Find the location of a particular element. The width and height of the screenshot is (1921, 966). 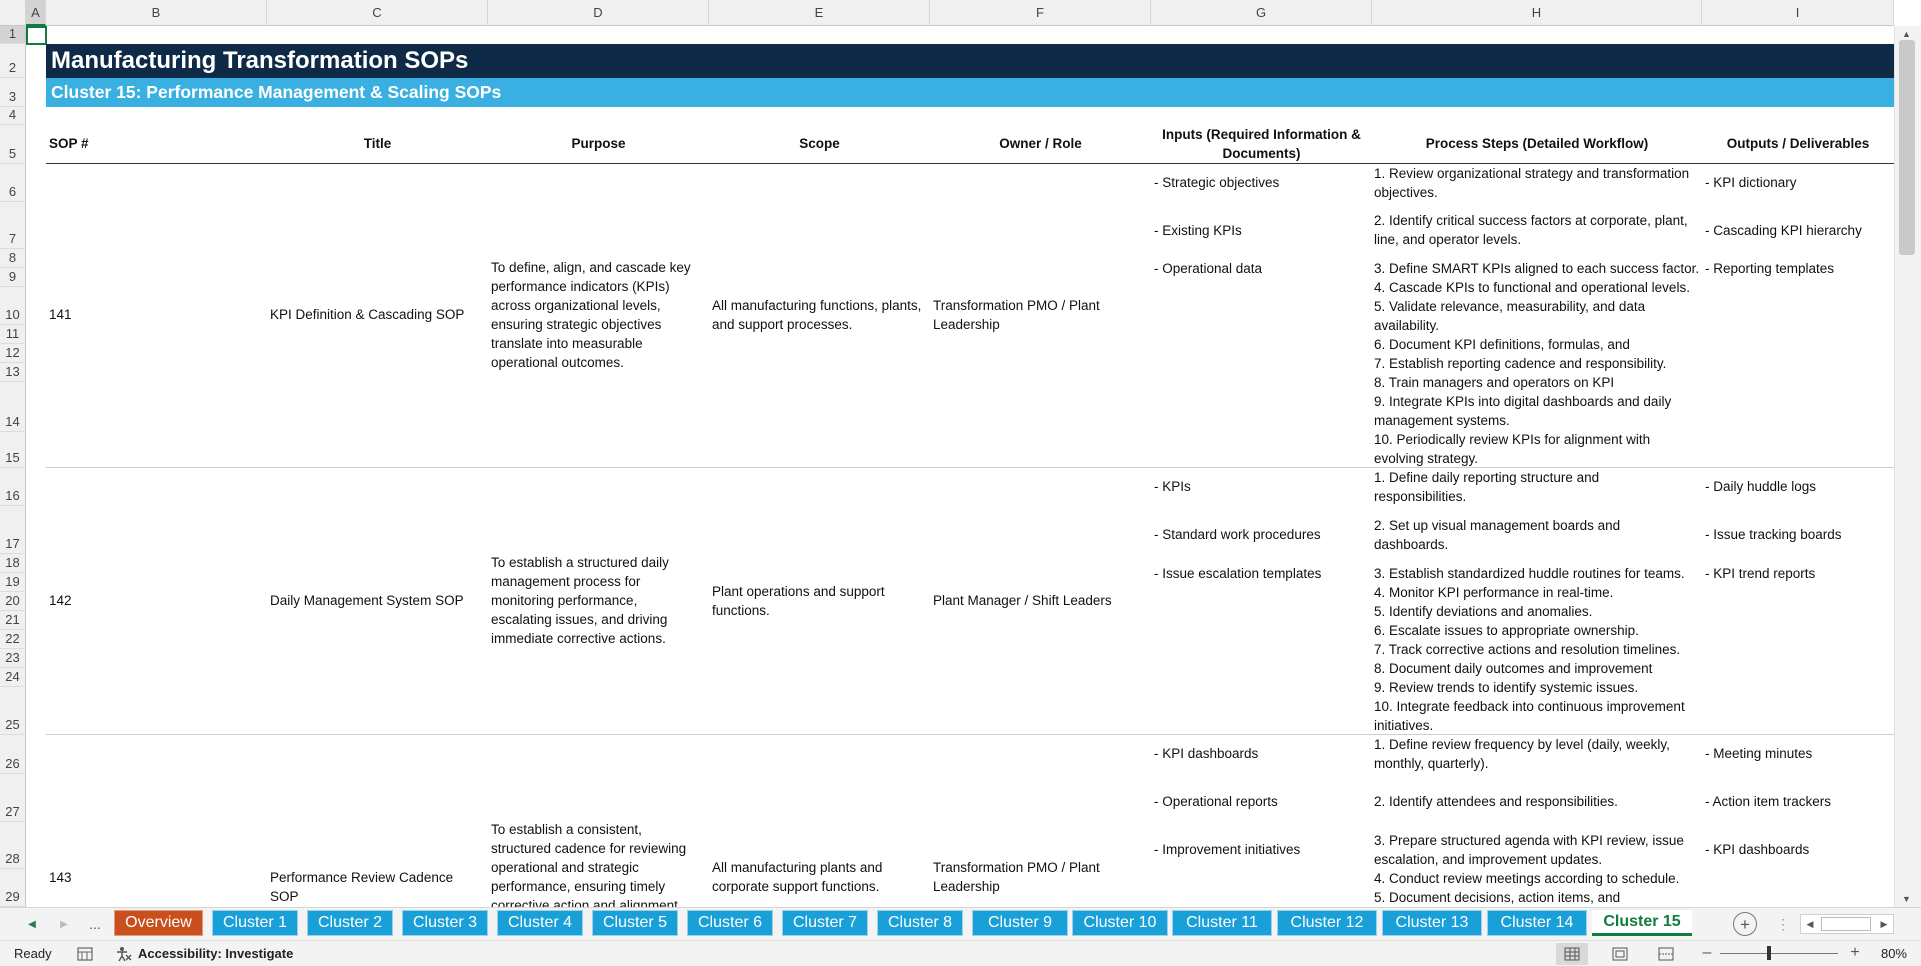

sop-input-cell: - Issue escalation templates is located at coordinates (1238, 573).